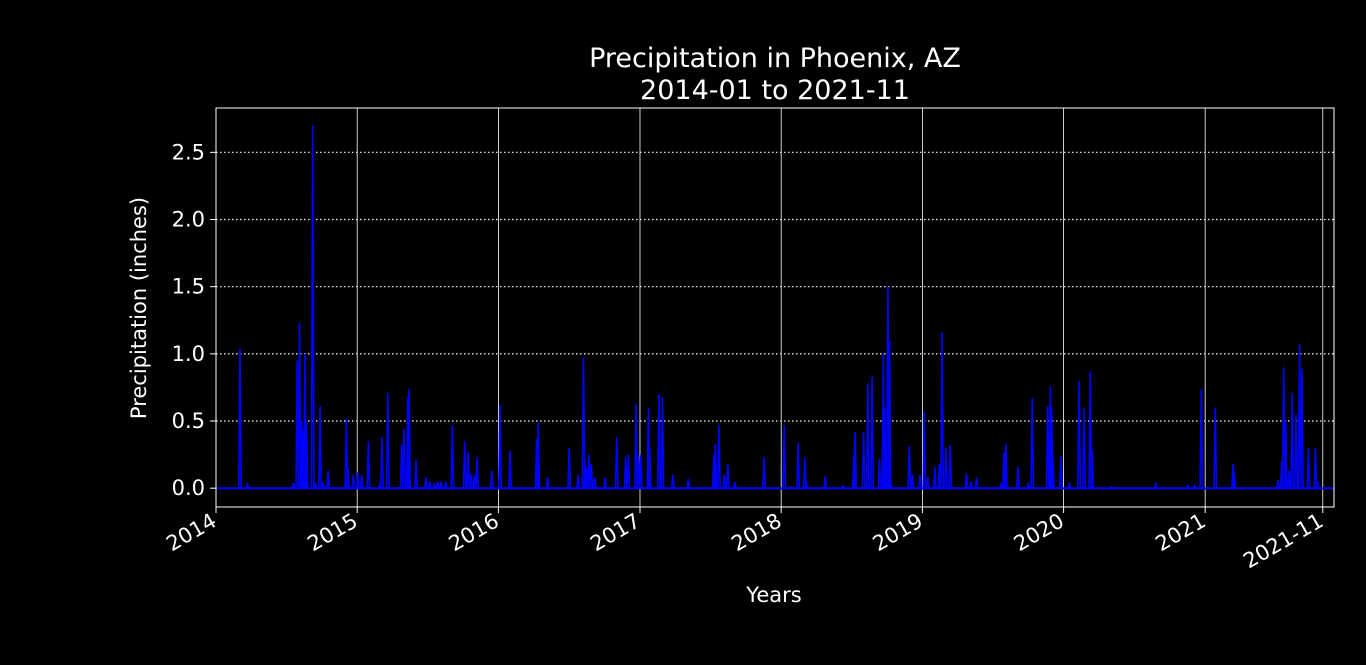  I want to click on chart-title-line-2: 2014-01 to 2021-11, so click(775, 90).